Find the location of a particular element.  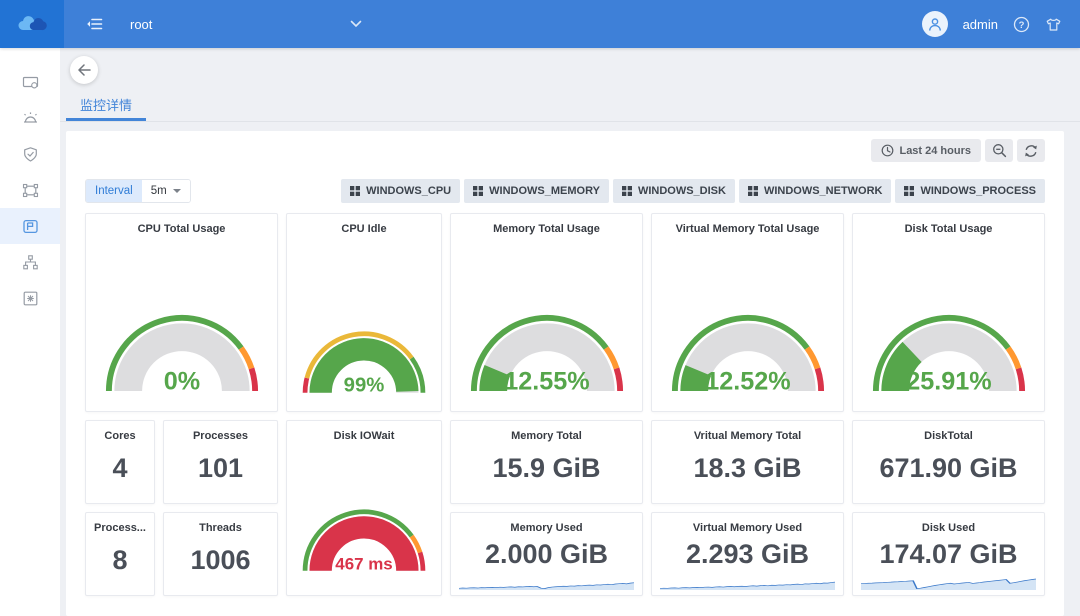

alarm-icon is located at coordinates (30, 117).